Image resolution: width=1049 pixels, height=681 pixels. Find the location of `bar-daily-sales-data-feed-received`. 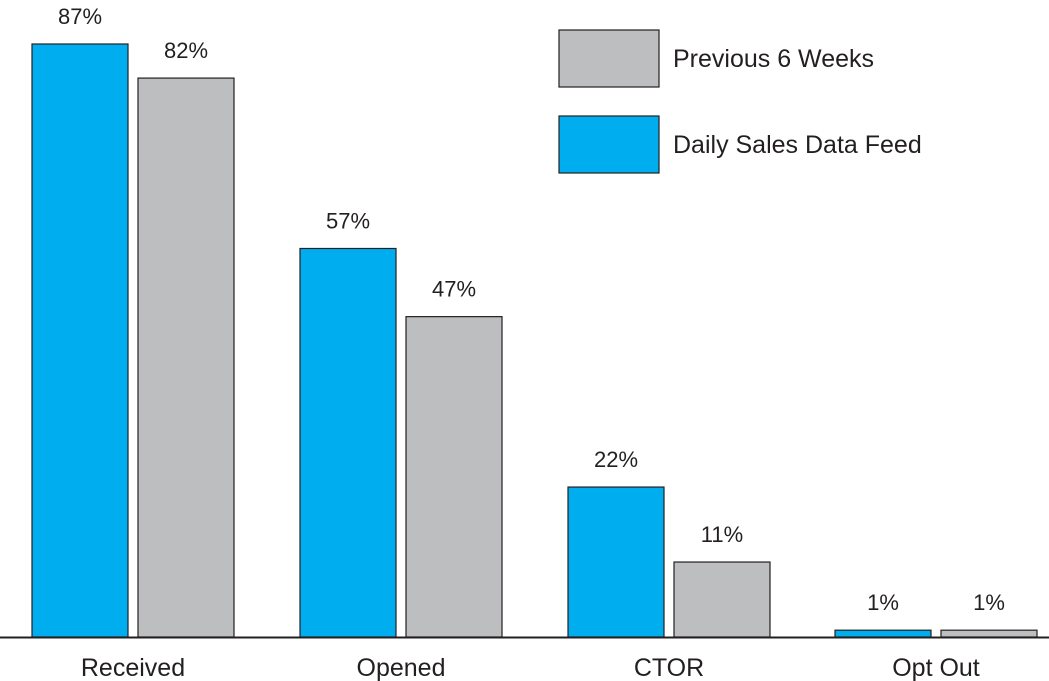

bar-daily-sales-data-feed-received is located at coordinates (80, 340).